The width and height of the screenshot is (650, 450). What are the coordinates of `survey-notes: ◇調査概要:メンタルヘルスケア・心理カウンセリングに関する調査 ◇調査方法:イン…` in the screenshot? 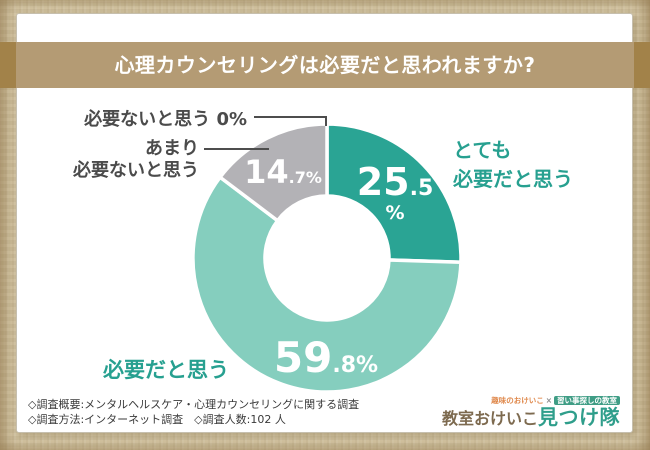 It's located at (193, 412).